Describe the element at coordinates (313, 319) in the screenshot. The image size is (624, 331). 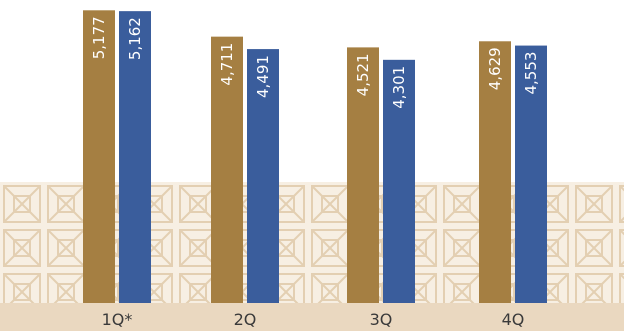
I see `category-labels-group: 1Q* 2Q 3Q 4Q` at that location.